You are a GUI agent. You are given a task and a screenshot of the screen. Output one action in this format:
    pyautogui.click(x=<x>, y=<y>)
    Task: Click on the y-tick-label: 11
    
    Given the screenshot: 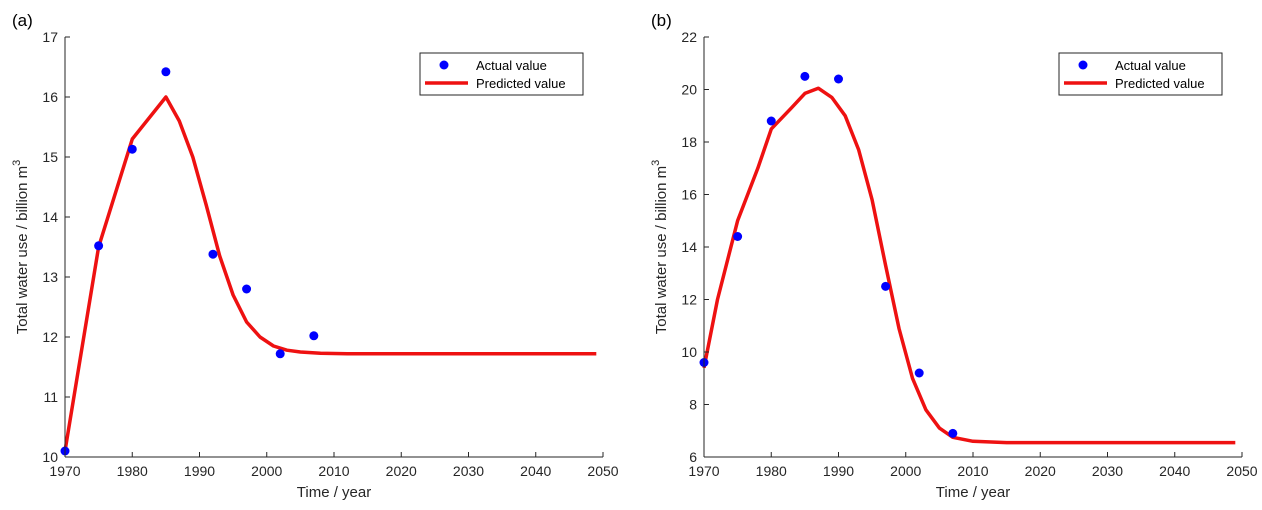 What is the action you would take?
    pyautogui.click(x=50, y=397)
    